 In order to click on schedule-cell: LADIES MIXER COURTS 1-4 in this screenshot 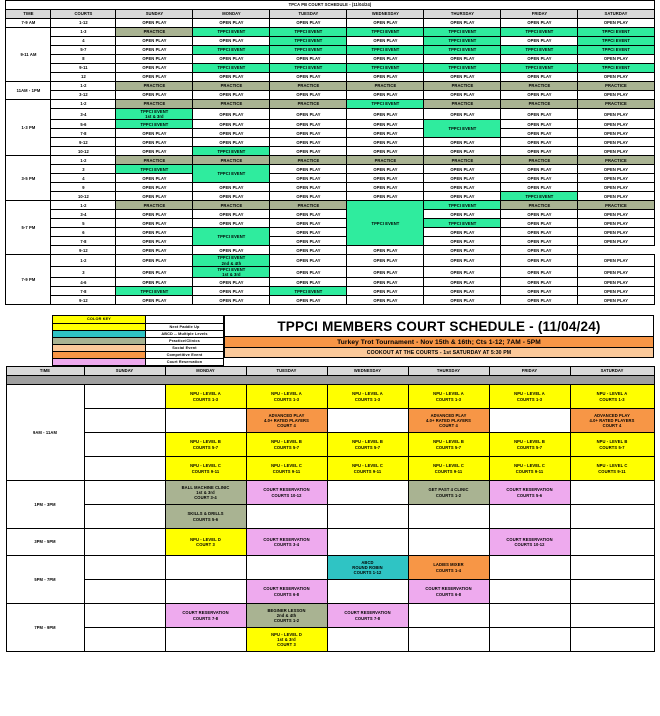, I will do `click(448, 568)`.